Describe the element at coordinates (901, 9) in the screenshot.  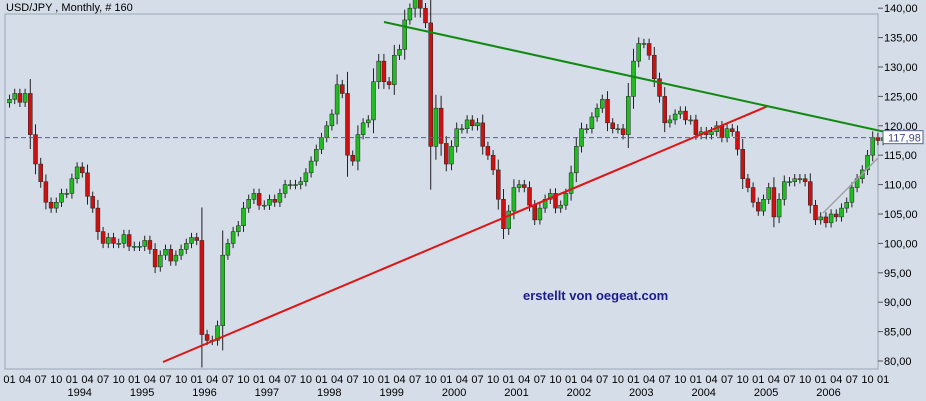
I see `y-tick-label: 140,00` at that location.